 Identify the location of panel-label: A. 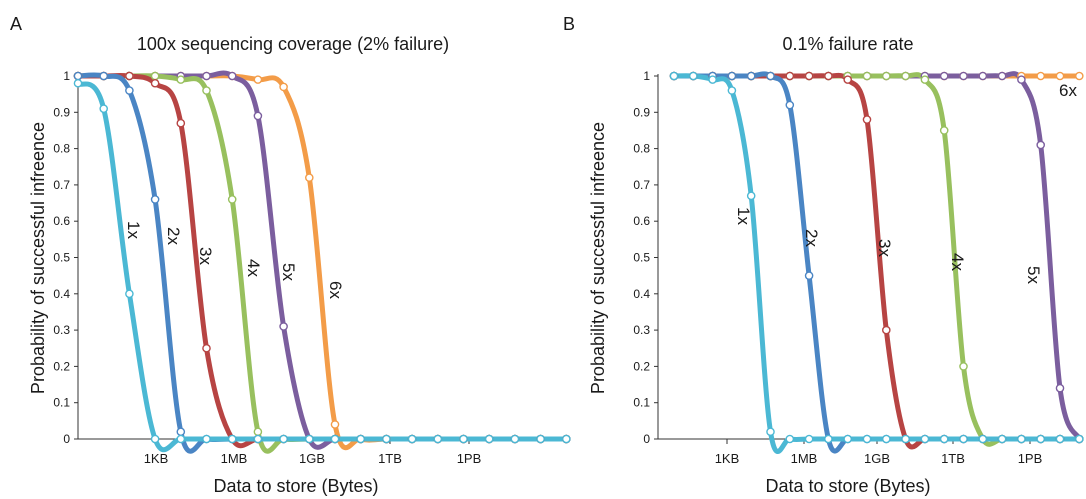
(16, 24).